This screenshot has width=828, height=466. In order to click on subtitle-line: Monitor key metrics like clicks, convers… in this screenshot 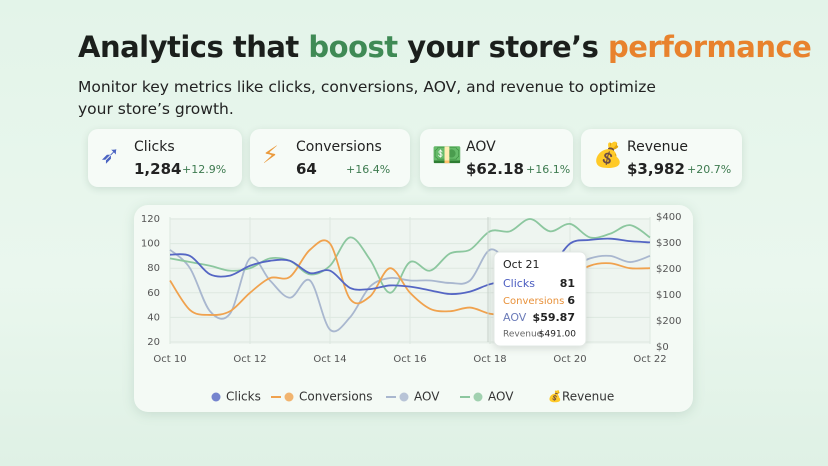, I will do `click(367, 87)`.